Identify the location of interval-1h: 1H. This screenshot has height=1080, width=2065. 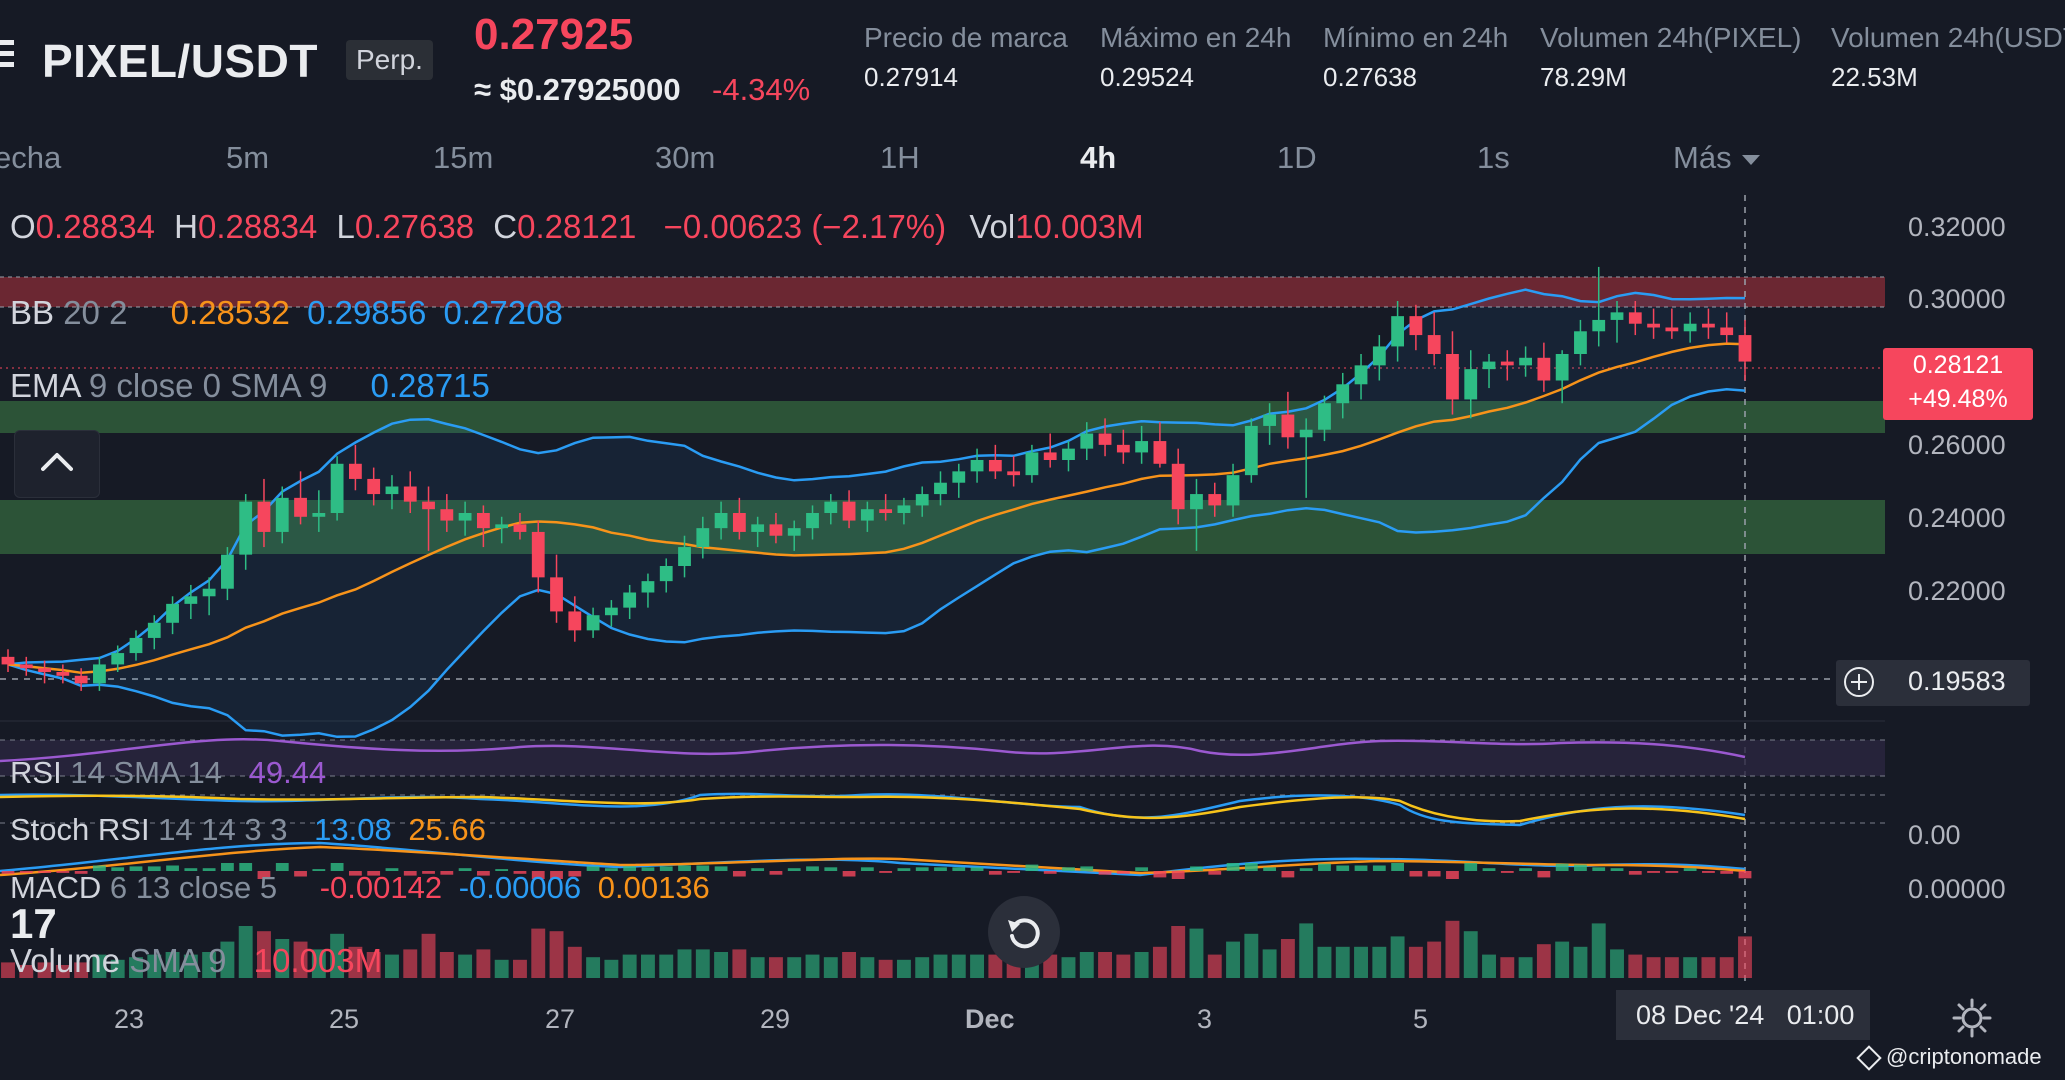
(900, 157).